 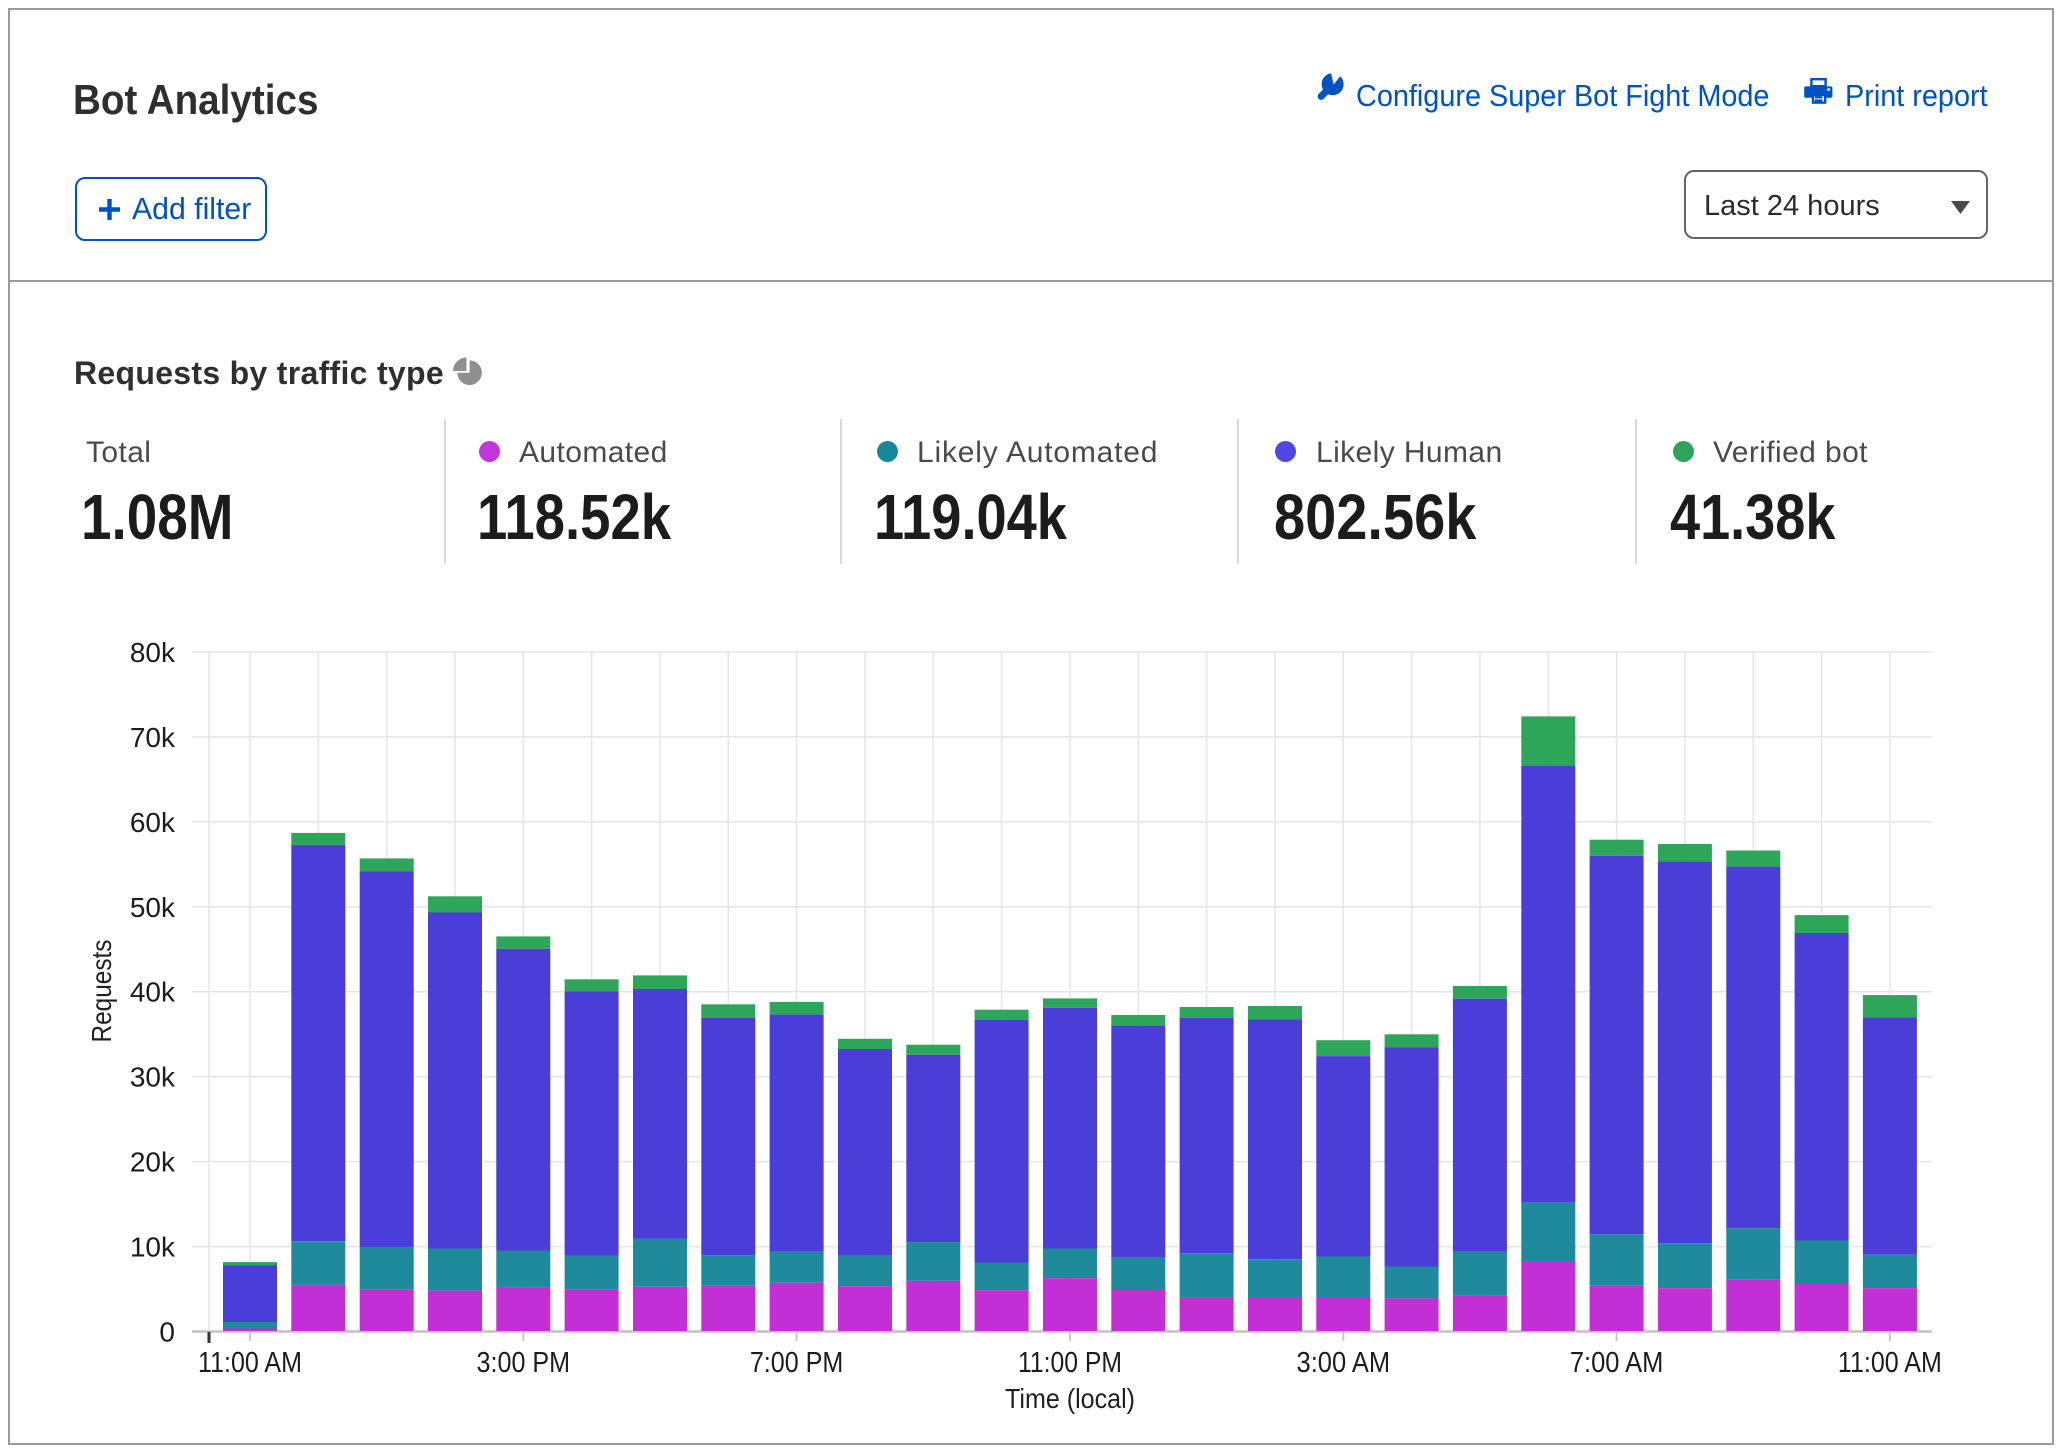 I want to click on svg-text: 50k, so click(x=153, y=907).